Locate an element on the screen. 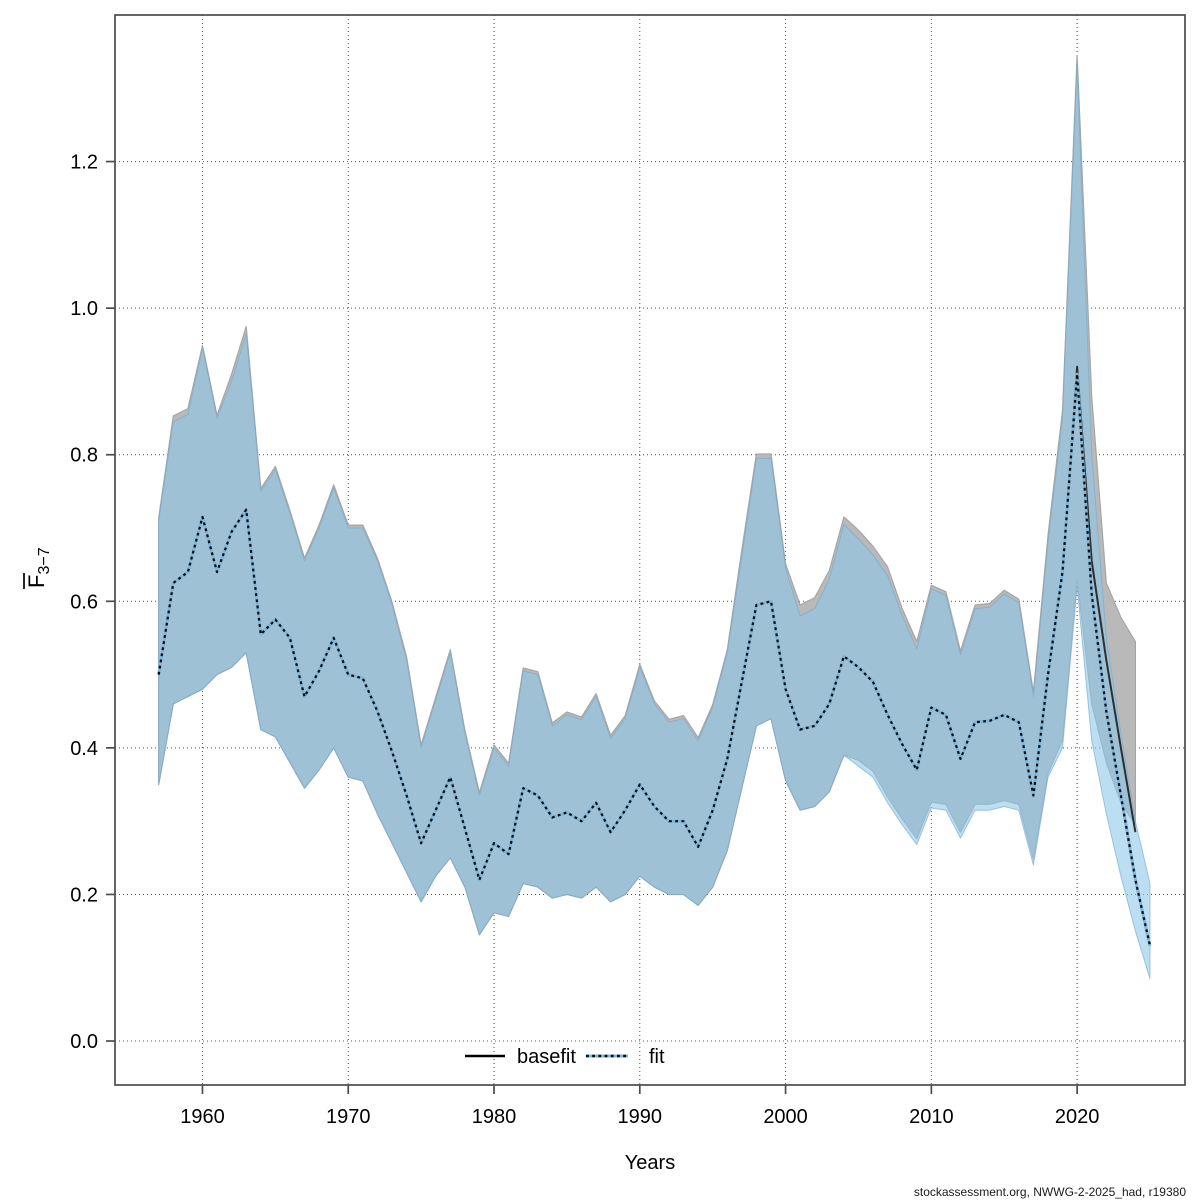 The image size is (1200, 1200). y-tick-label: 0.6 is located at coordinates (84, 602).